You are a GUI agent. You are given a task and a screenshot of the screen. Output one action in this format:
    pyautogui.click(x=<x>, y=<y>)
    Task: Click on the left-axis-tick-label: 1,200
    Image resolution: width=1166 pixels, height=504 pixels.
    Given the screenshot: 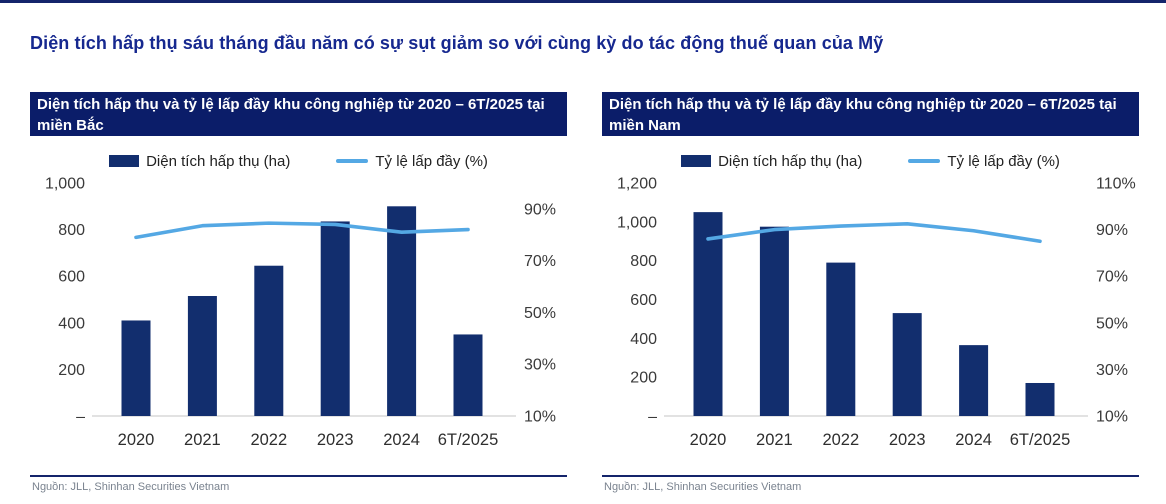 What is the action you would take?
    pyautogui.click(x=637, y=184)
    